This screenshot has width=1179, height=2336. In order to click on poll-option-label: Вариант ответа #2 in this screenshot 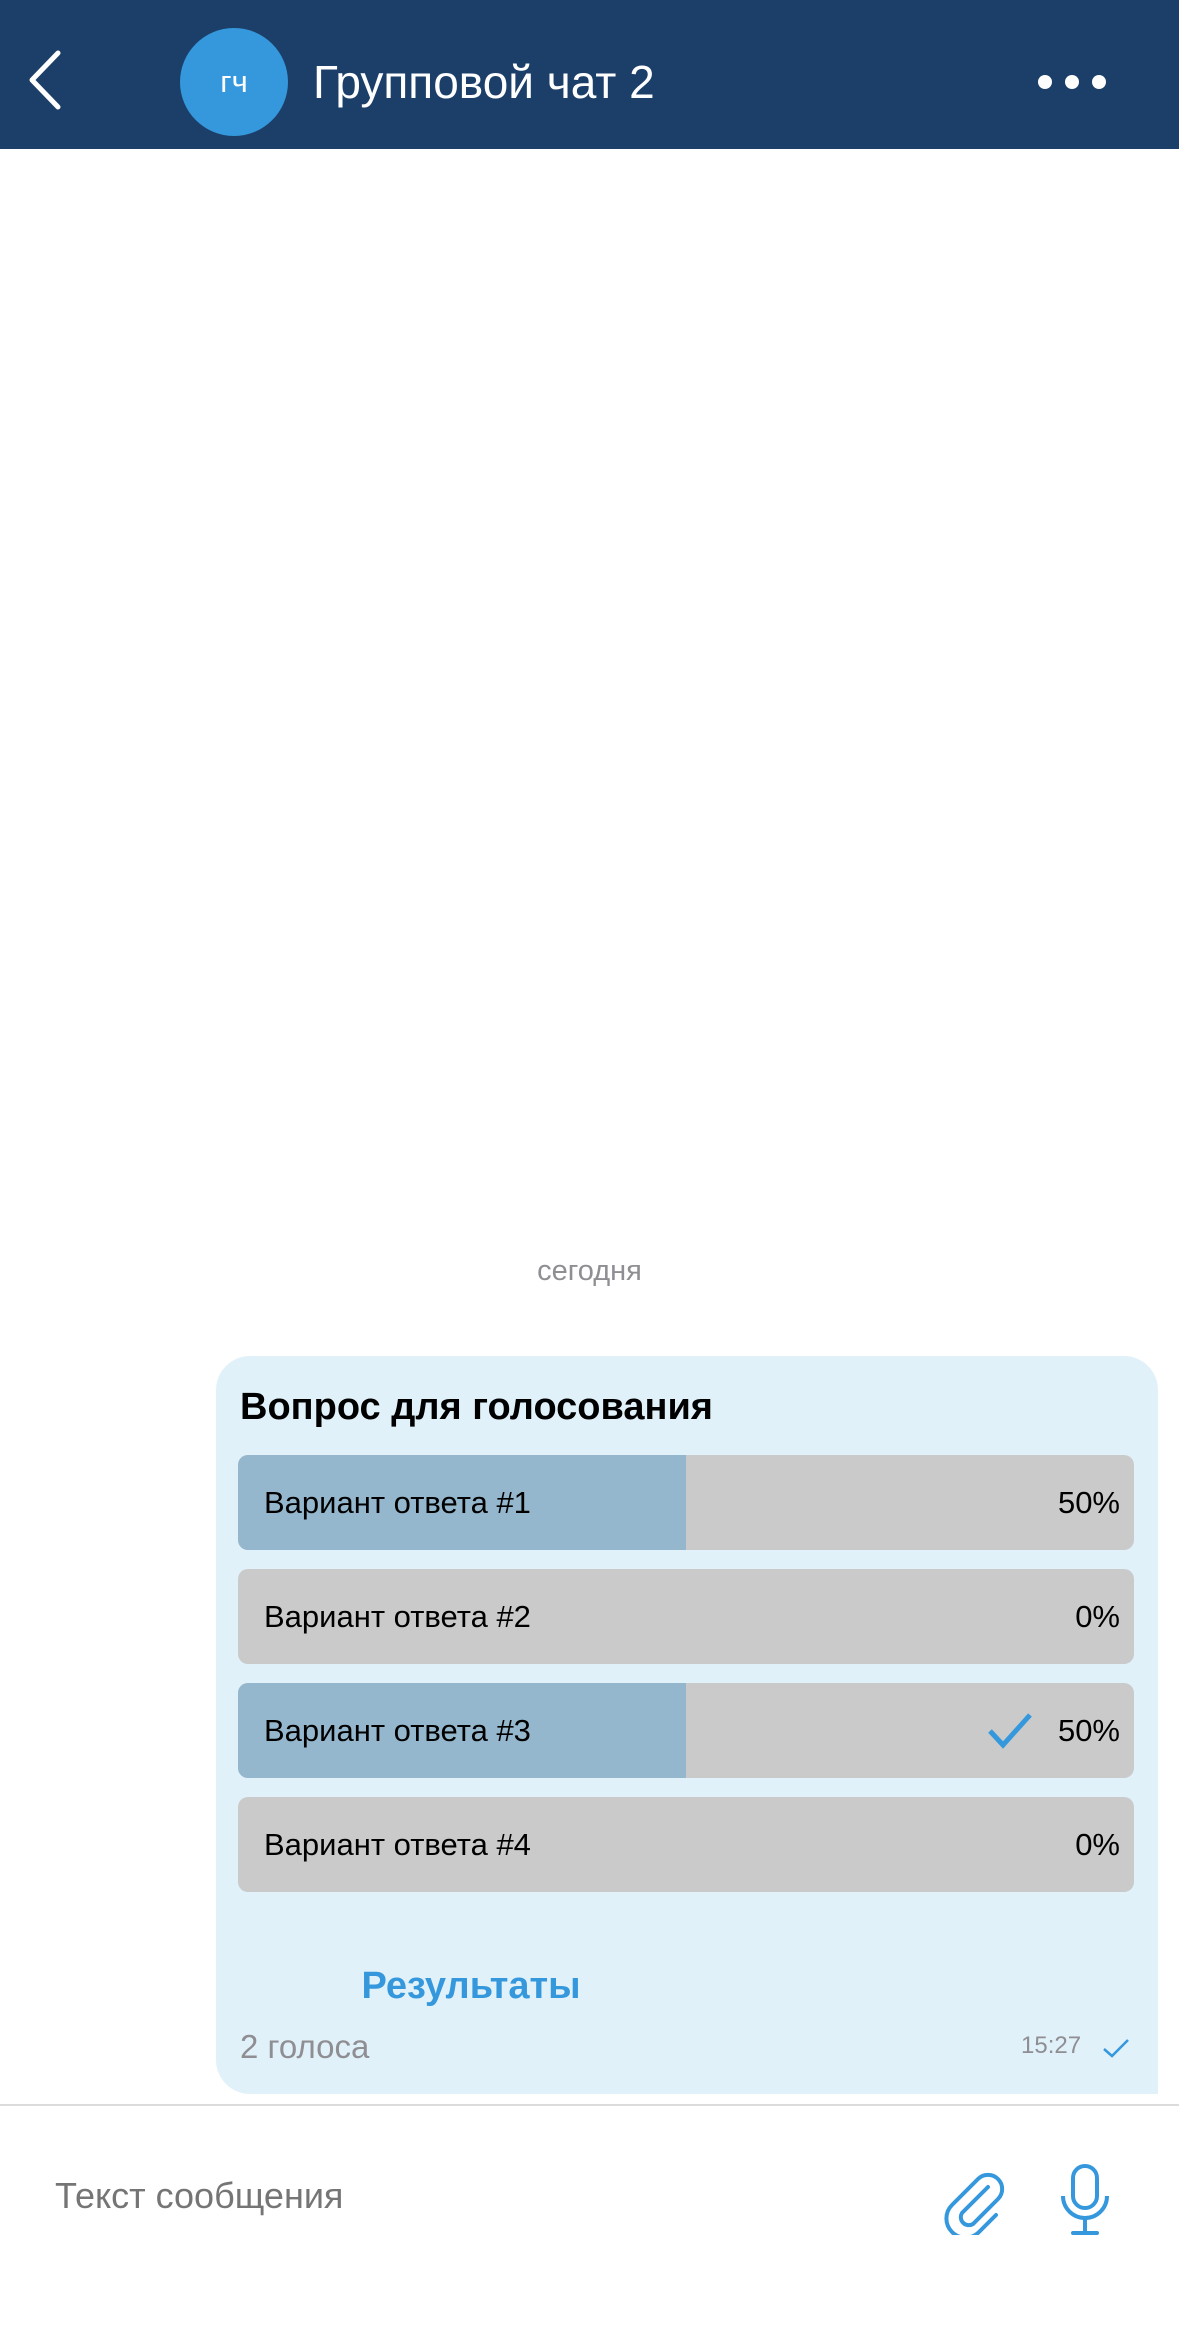, I will do `click(397, 1616)`.